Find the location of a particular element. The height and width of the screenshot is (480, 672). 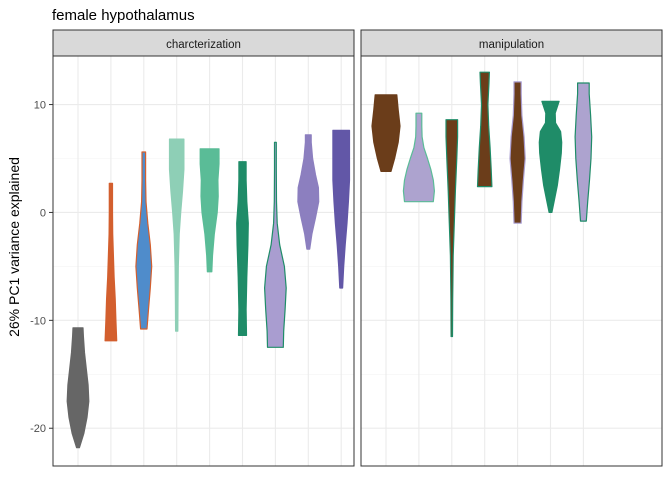

y-tick-label: -10 is located at coordinates (38, 321).